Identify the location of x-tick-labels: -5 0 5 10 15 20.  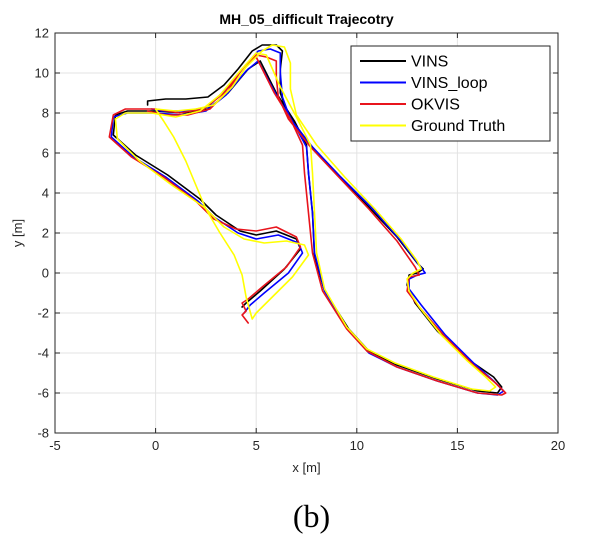
(307, 445).